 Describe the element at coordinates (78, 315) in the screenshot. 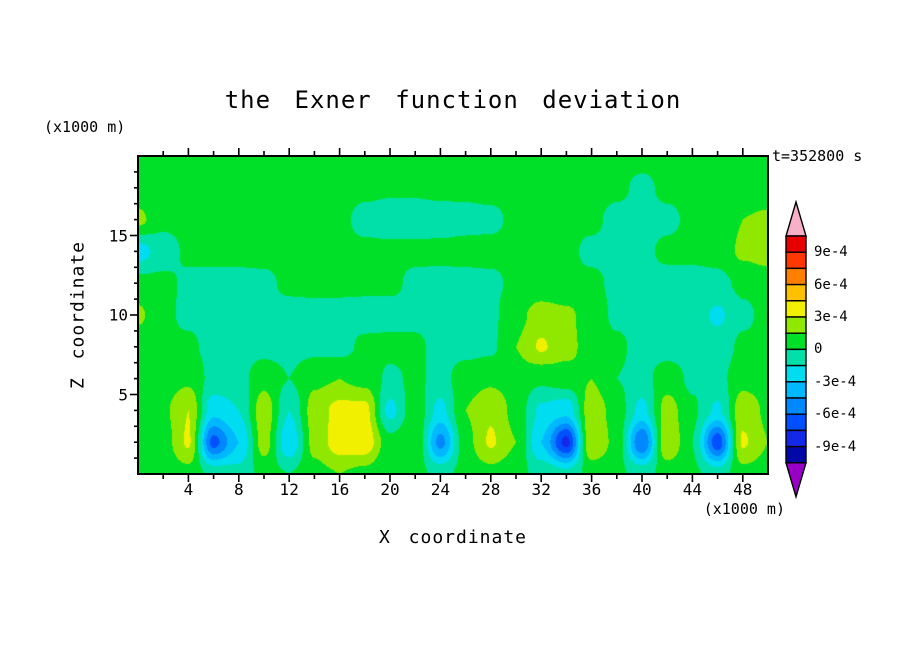

I see `z-axis-label: Z coordinate` at that location.